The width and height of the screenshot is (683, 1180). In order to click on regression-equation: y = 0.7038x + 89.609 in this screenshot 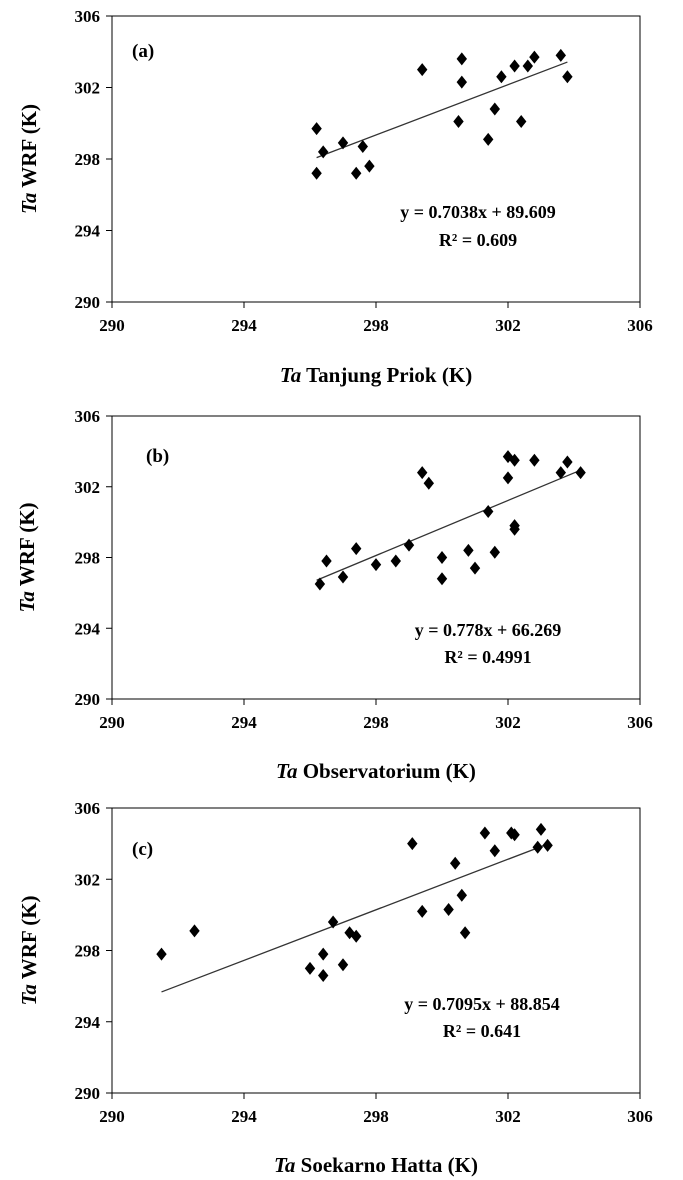, I will do `click(478, 212)`.